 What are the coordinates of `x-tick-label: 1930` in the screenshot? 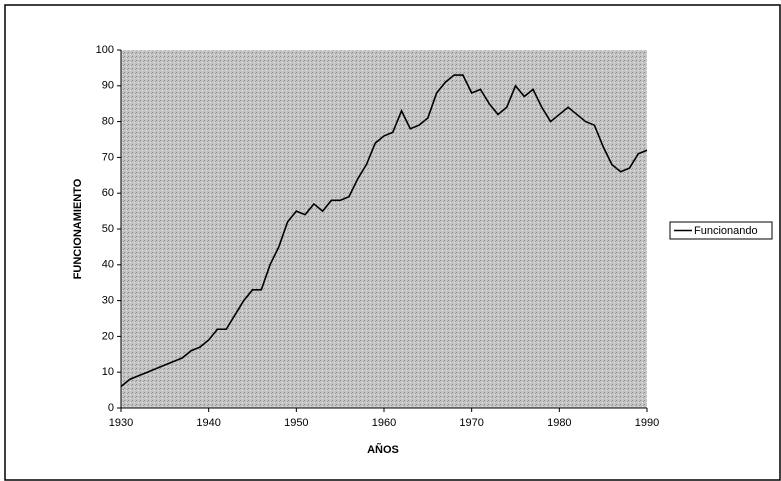 It's located at (121, 423).